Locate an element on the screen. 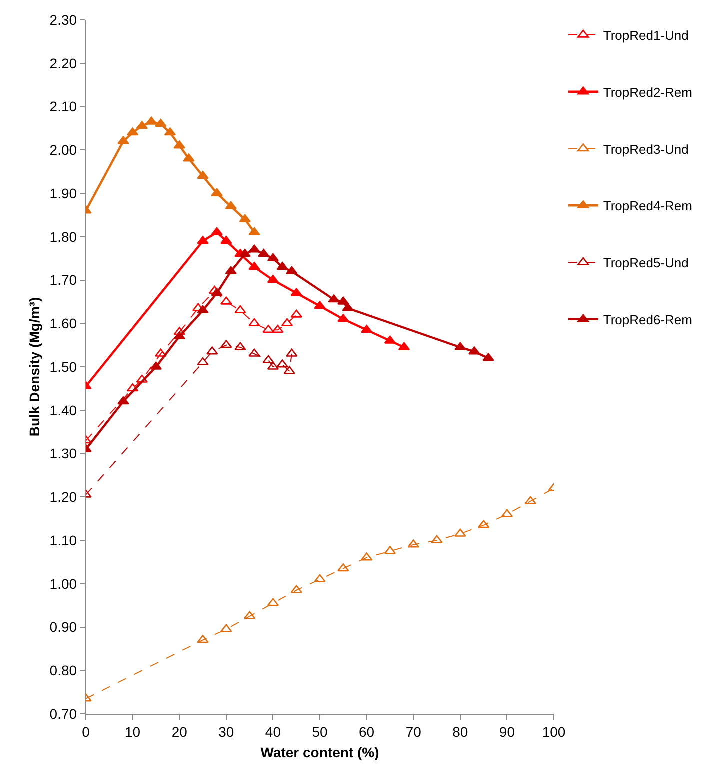 The width and height of the screenshot is (710, 780). x-tick-label: 90 is located at coordinates (507, 732).